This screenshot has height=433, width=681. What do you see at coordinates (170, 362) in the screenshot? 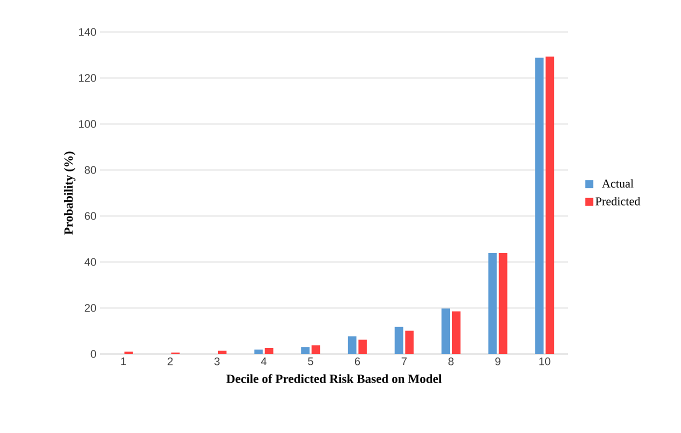
I see `x-tick-label: 2` at bounding box center [170, 362].